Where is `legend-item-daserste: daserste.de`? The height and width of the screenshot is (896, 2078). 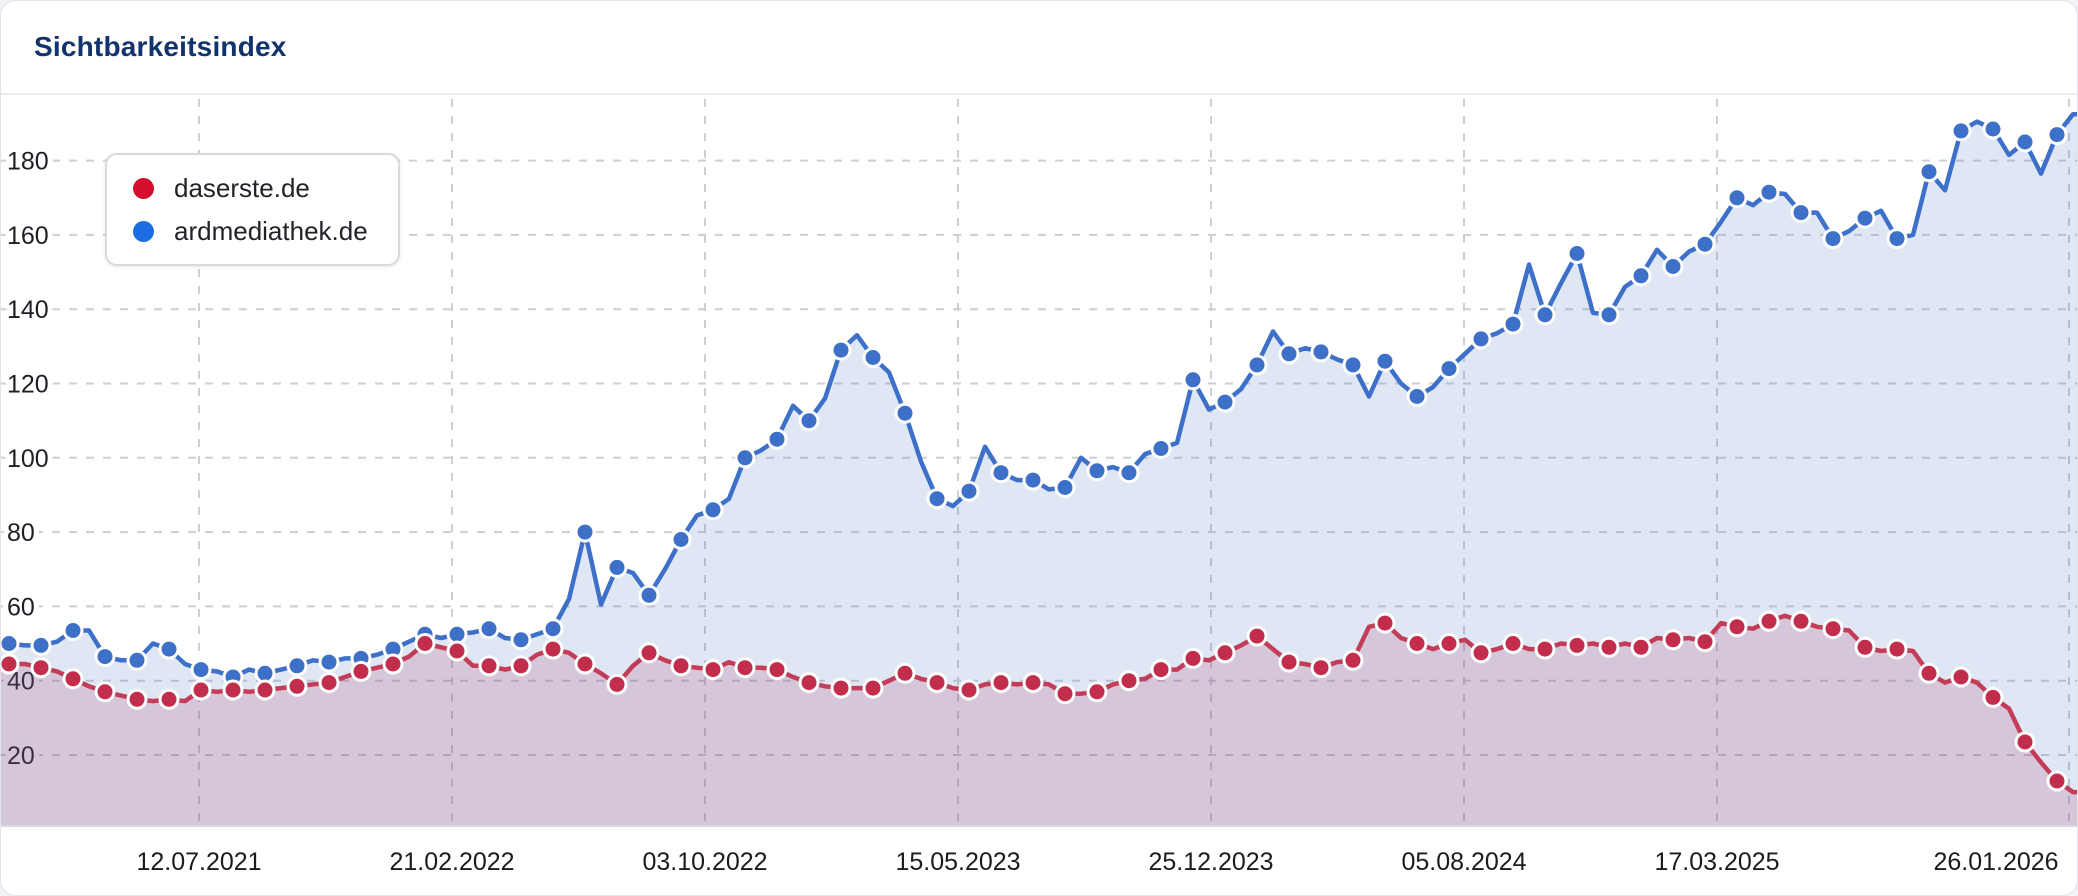
legend-item-daserste: daserste.de is located at coordinates (250, 188).